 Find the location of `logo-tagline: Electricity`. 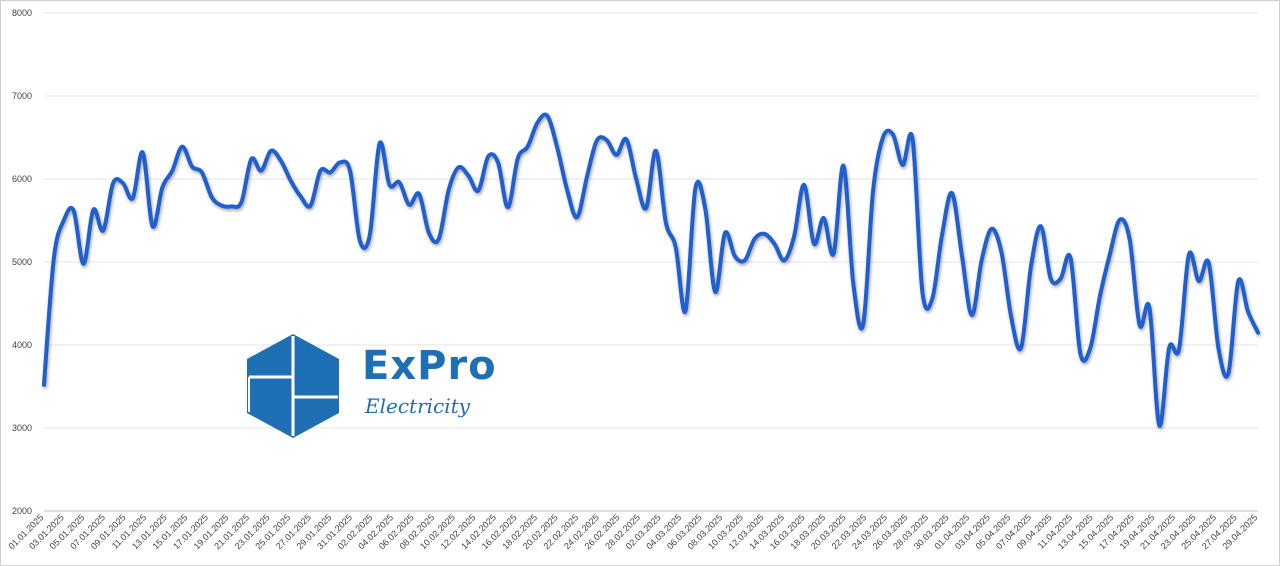

logo-tagline: Electricity is located at coordinates (417, 406).